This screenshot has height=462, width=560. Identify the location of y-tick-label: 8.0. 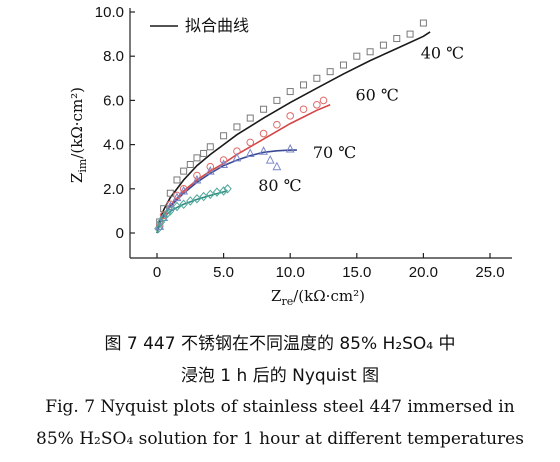
(113, 56).